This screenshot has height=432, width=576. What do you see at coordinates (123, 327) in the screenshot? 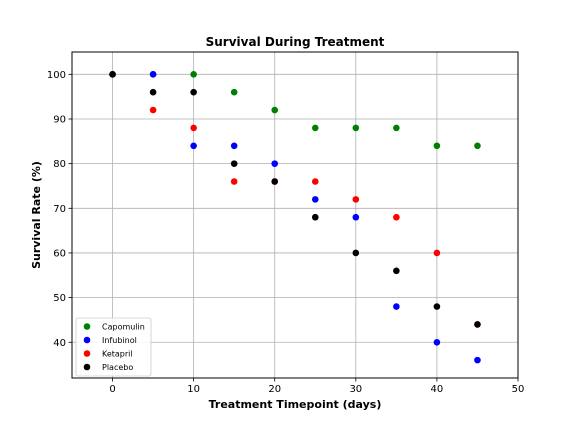
I see `legend-label-capomulin: Capomulin` at bounding box center [123, 327].